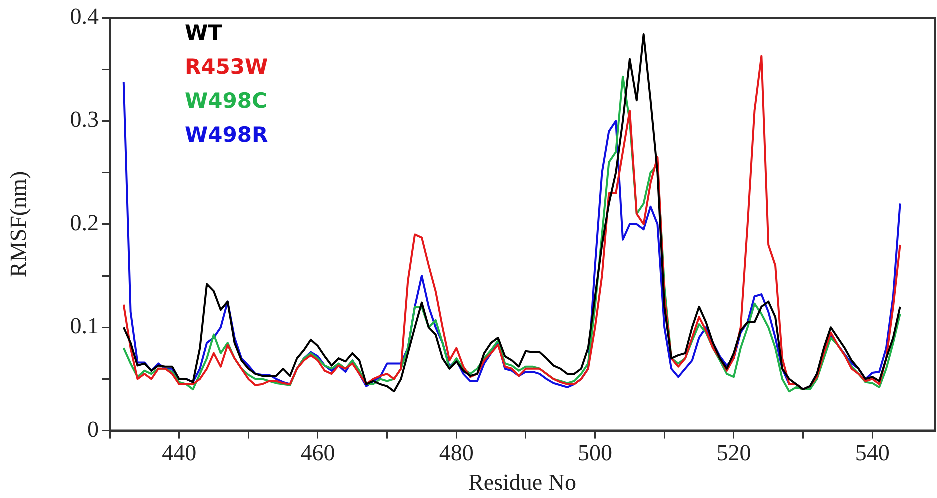 The width and height of the screenshot is (937, 498). What do you see at coordinates (204, 33) in the screenshot?
I see `text: WT` at bounding box center [204, 33].